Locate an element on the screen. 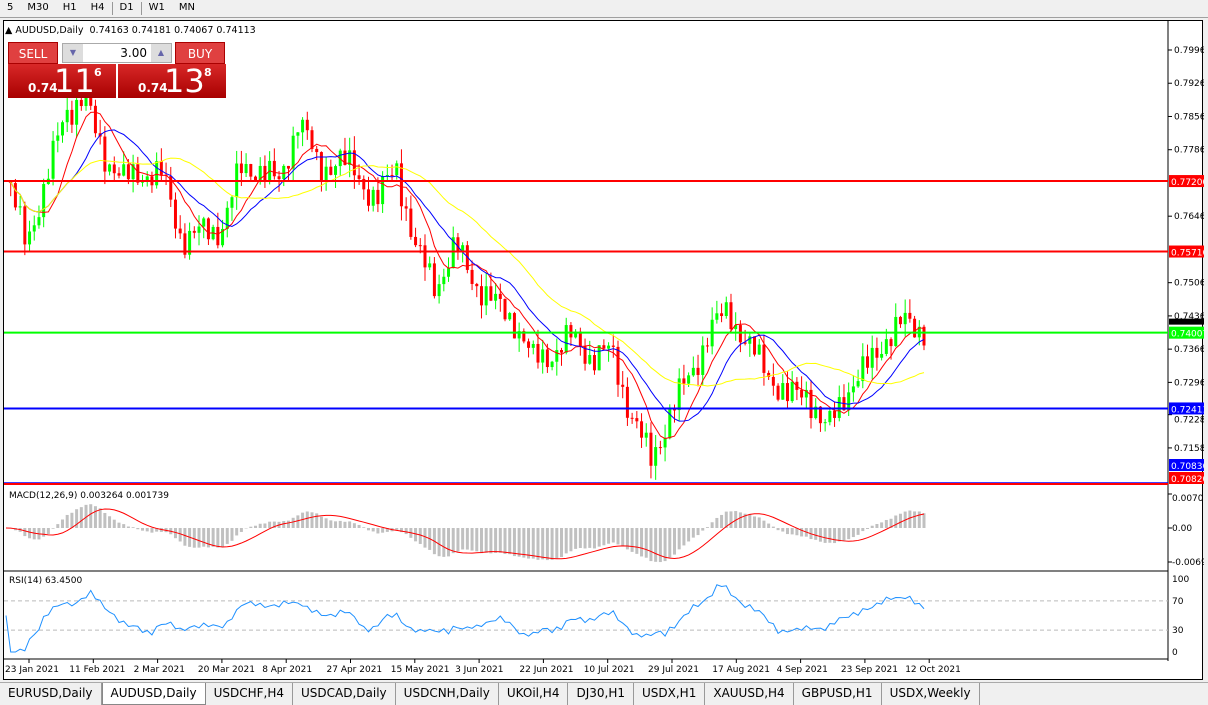  chart-tab: GBPUSD,H1 is located at coordinates (838, 694).